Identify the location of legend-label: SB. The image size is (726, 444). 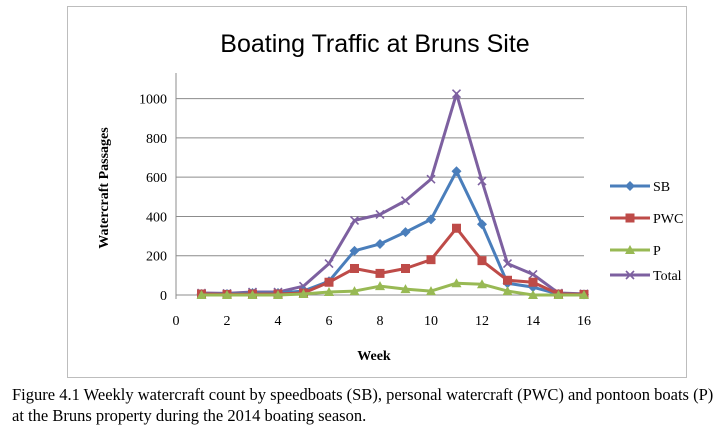
(661, 187).